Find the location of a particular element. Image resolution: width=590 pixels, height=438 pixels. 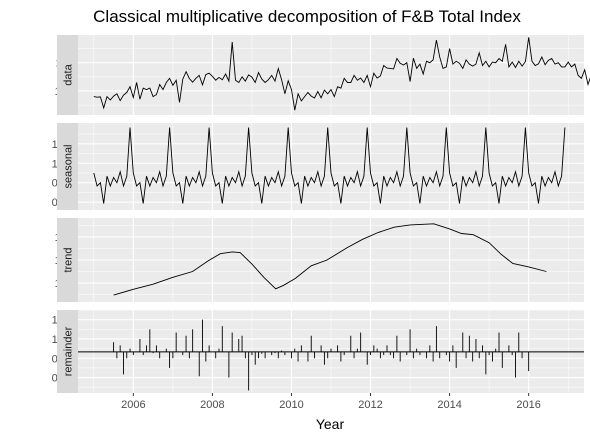

x-tick-label: 2014 is located at coordinates (449, 405).